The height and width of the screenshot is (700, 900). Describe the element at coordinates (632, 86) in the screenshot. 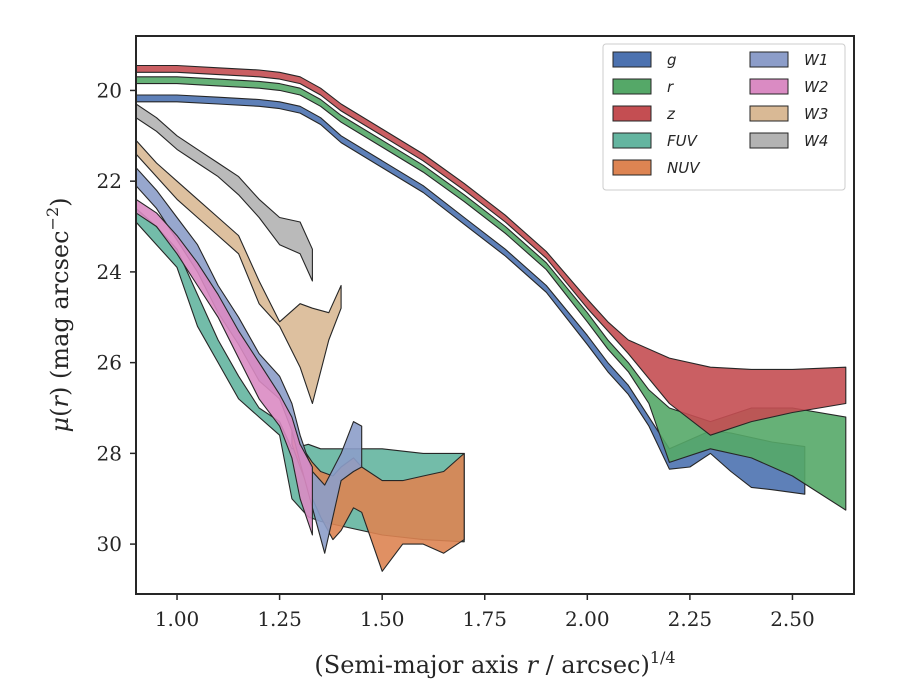

I see `legend-swatch-r` at that location.